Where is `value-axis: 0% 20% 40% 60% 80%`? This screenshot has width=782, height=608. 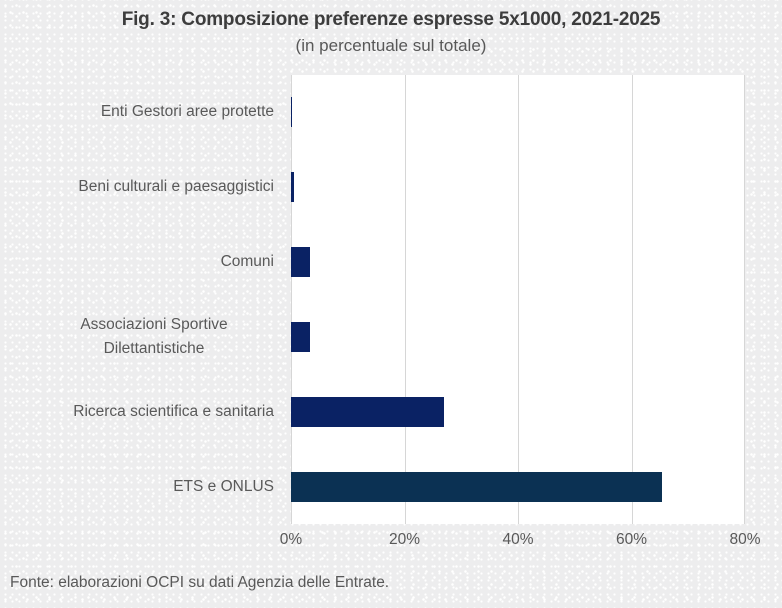
value-axis: 0% 20% 40% 60% 80% is located at coordinates (520, 542).